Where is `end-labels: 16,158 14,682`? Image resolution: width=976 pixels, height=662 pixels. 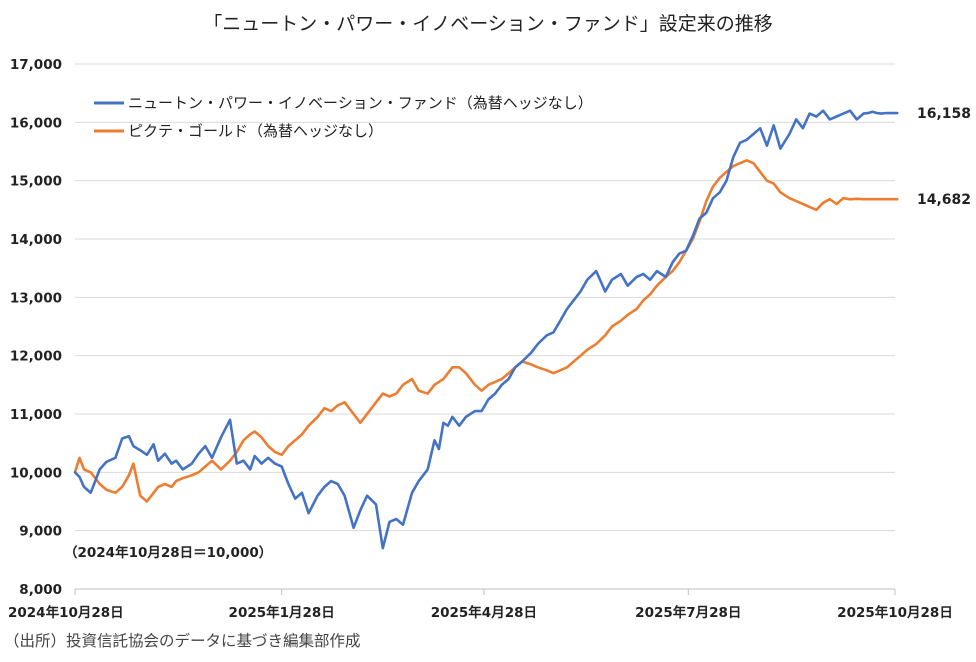 end-labels: 16,158 14,682 is located at coordinates (944, 157).